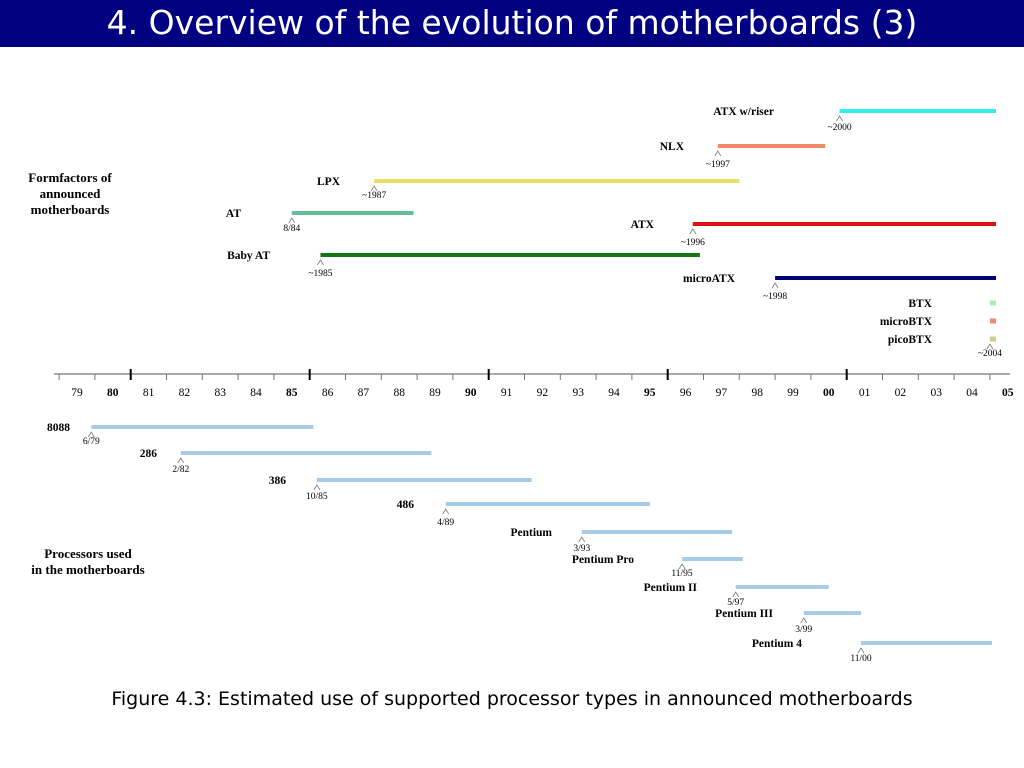 Image resolution: width=1024 pixels, height=768 pixels. Describe the element at coordinates (972, 393) in the screenshot. I see `timeline-year-label: 04` at that location.